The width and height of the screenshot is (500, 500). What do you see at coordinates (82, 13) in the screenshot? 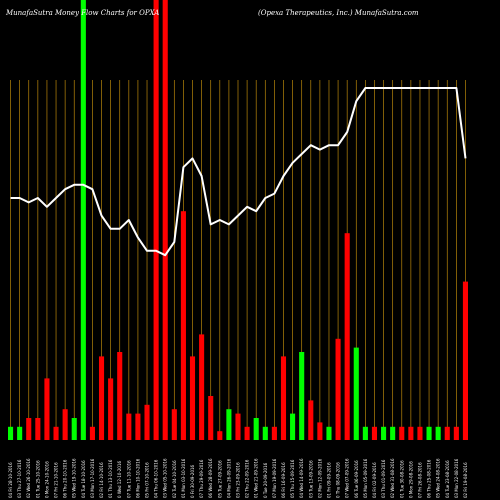
I see `chart-title-left: MunafaSutra Money Flow Charts for OPXA` at bounding box center [82, 13].